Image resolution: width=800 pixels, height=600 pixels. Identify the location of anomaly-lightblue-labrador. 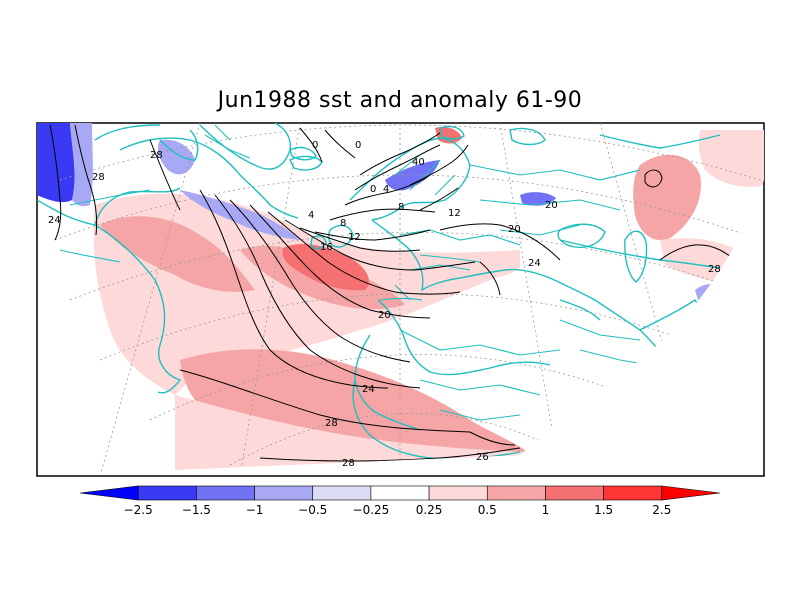
(240, 215).